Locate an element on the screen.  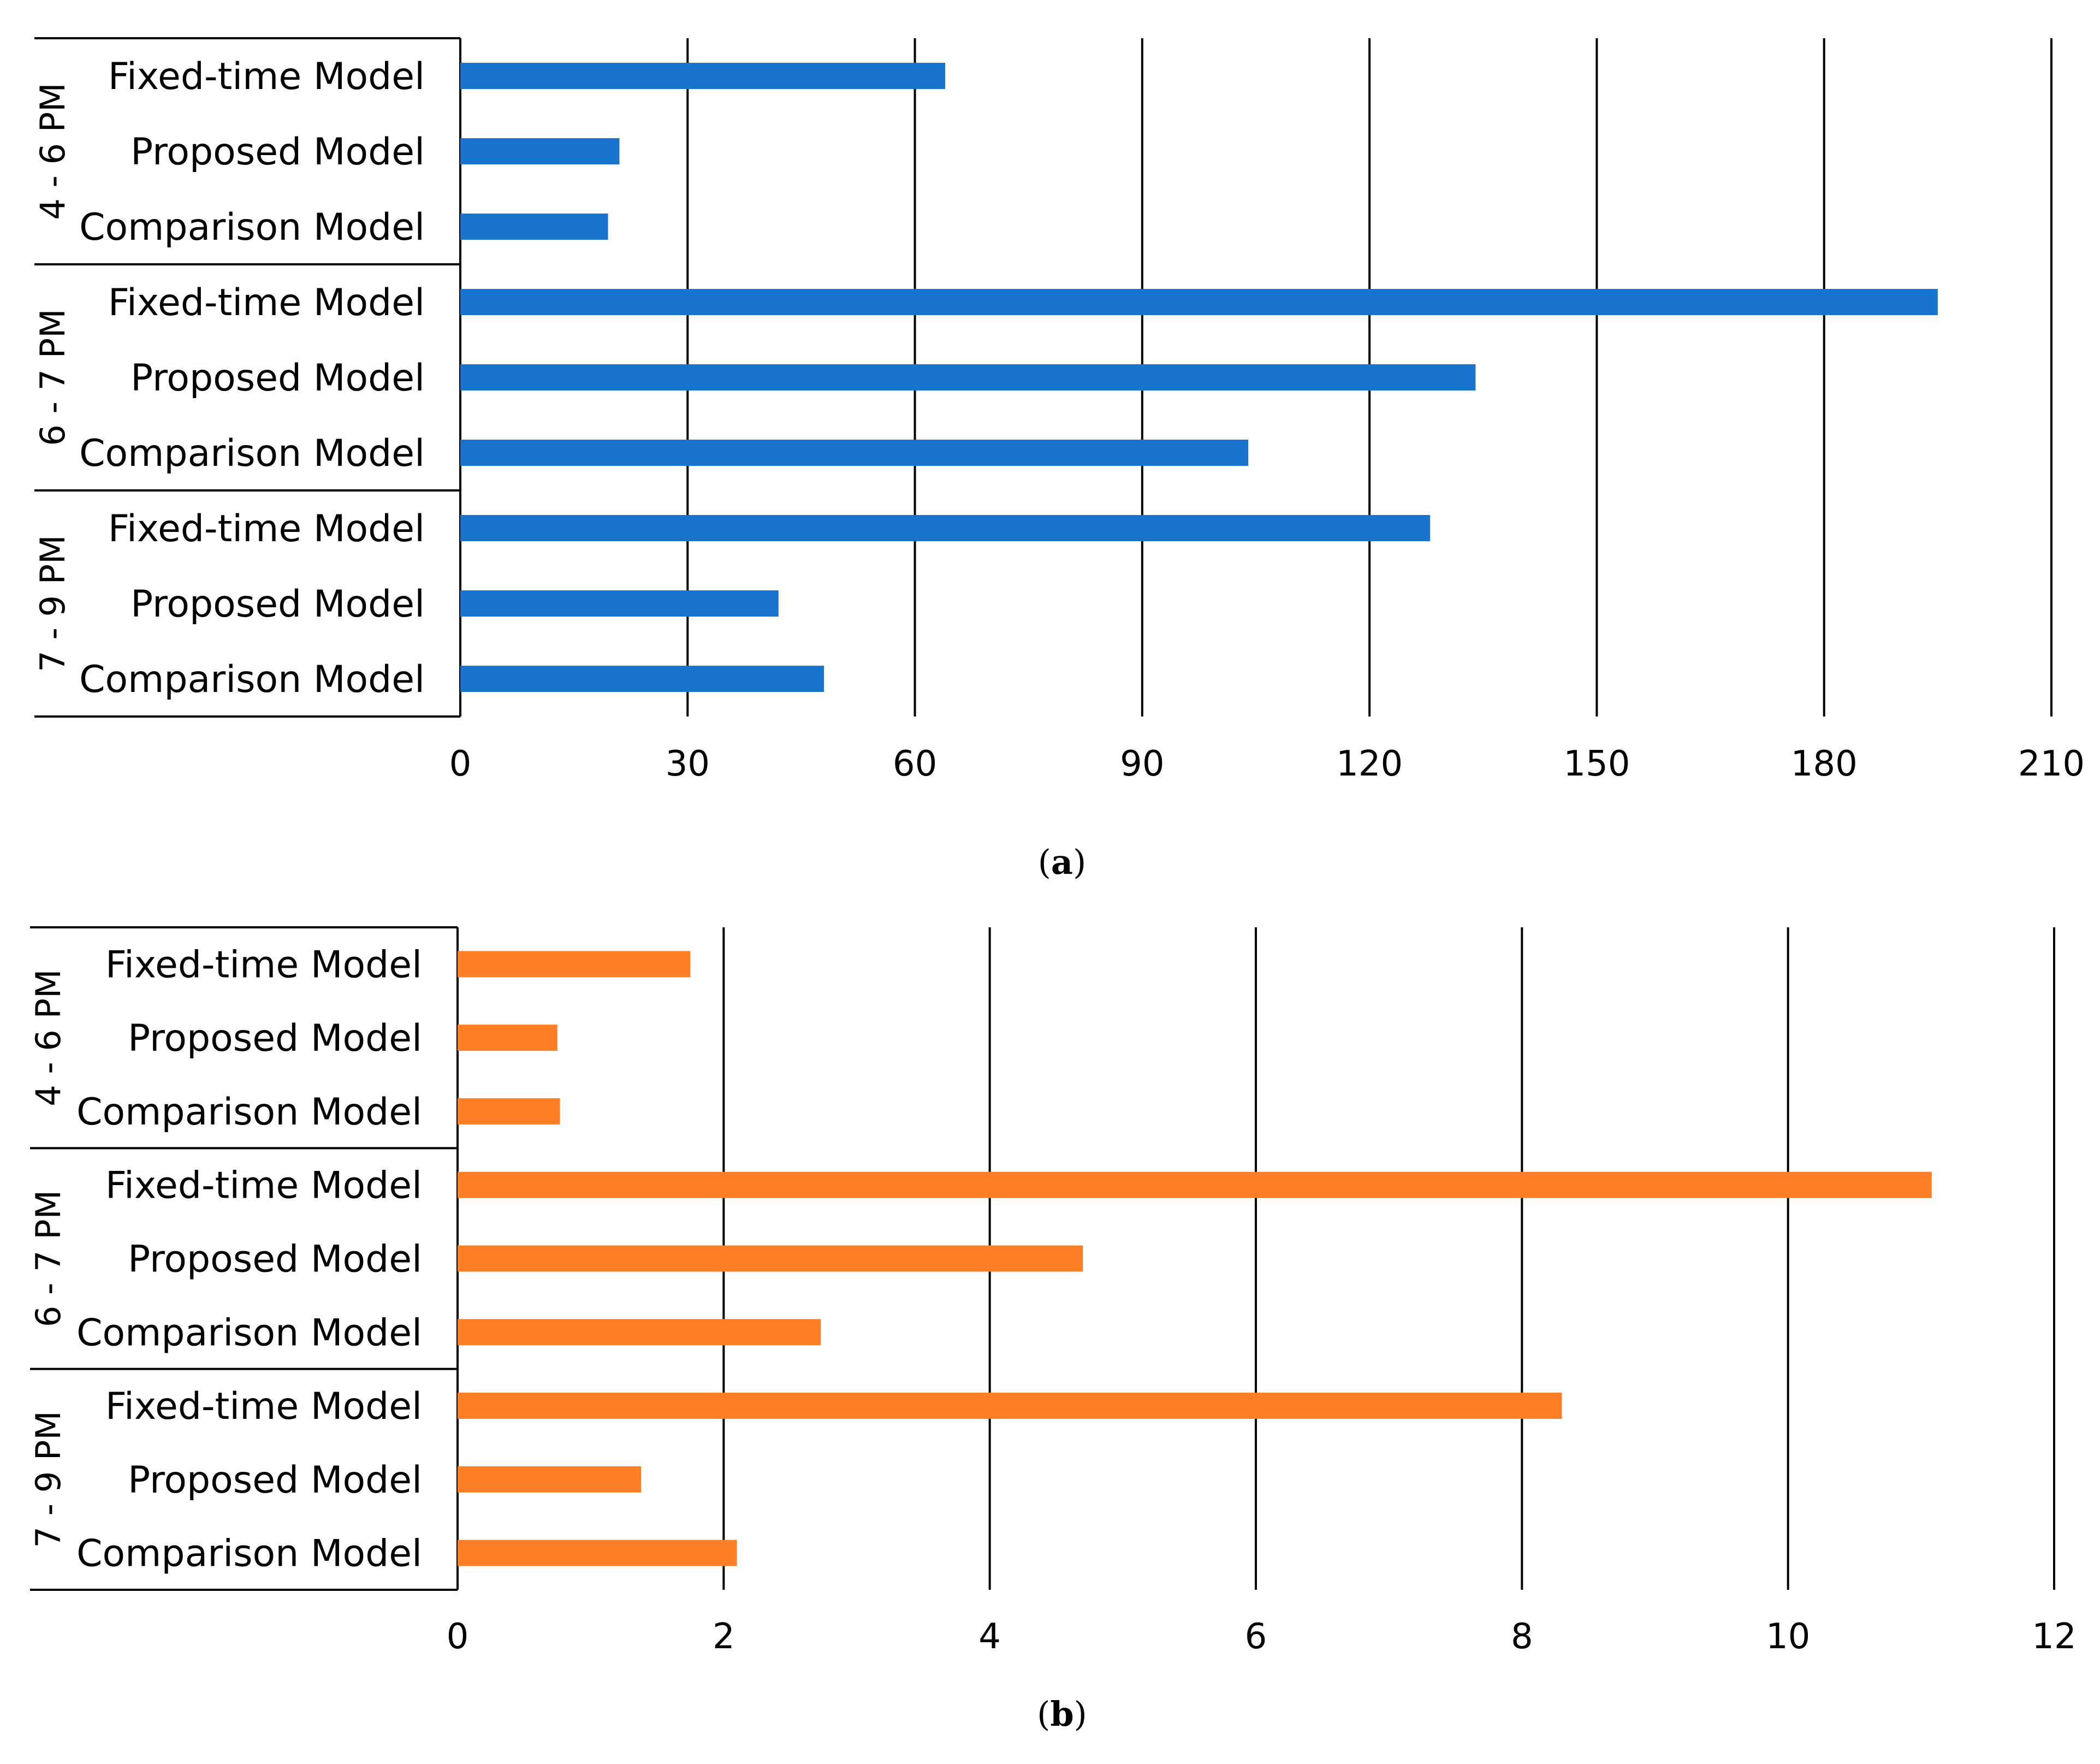
panel-caption-letter: b is located at coordinates (1061, 1714).